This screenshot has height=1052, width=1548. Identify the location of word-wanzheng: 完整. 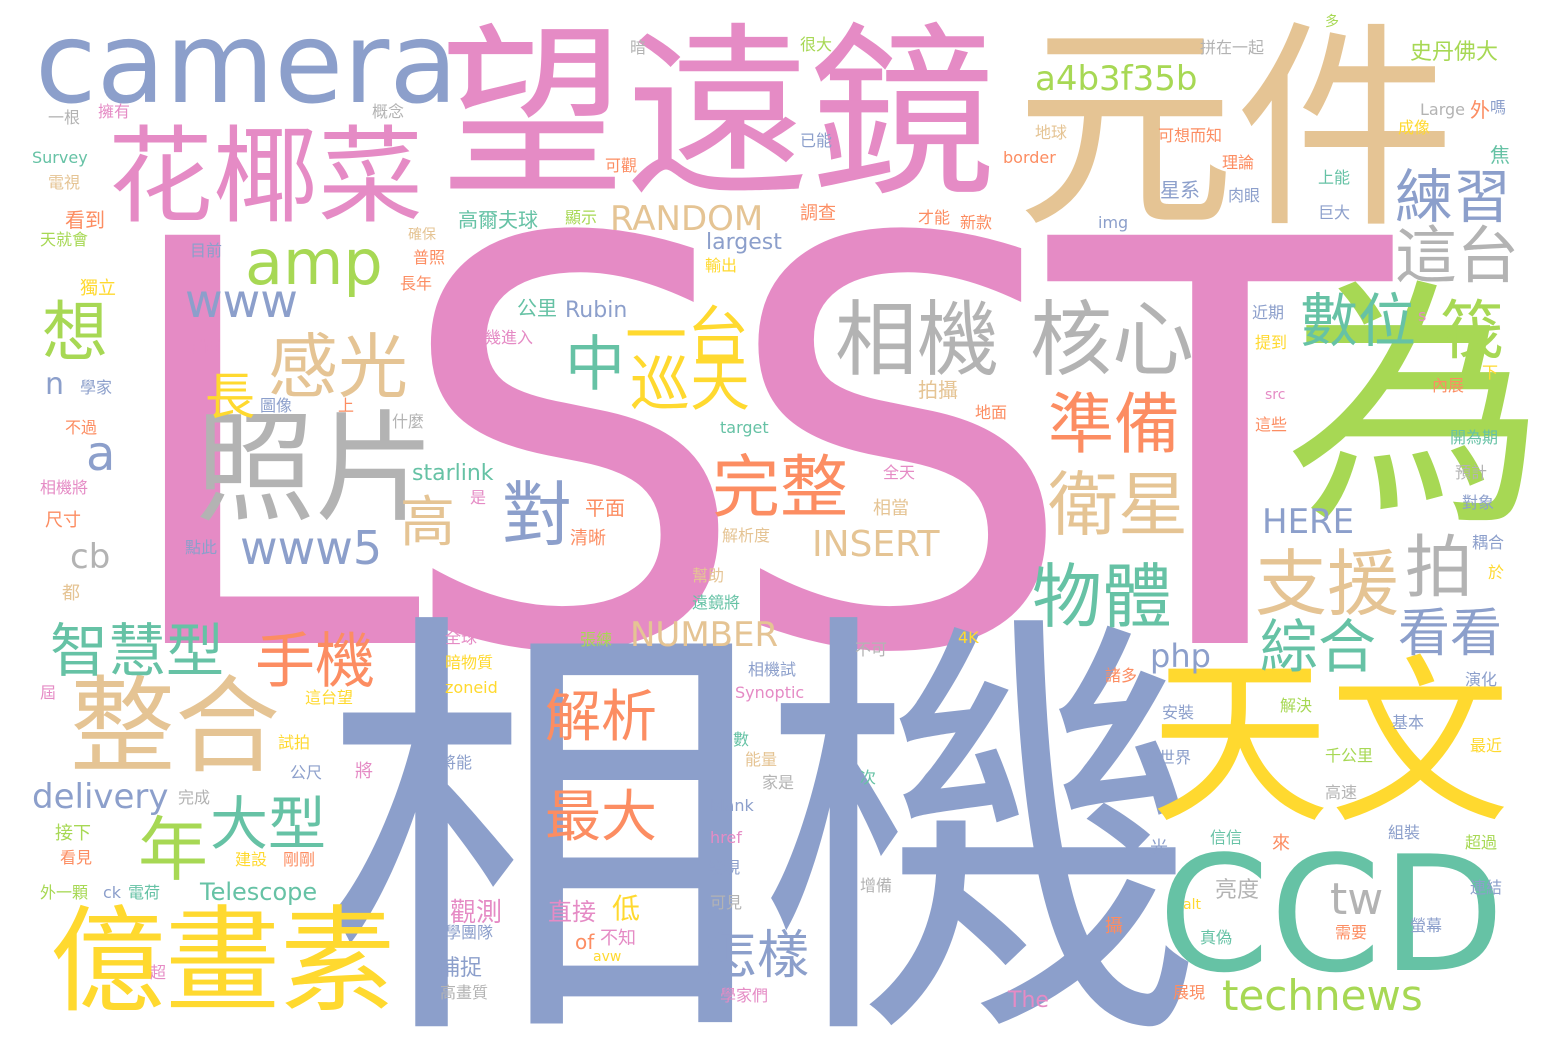
(780, 488).